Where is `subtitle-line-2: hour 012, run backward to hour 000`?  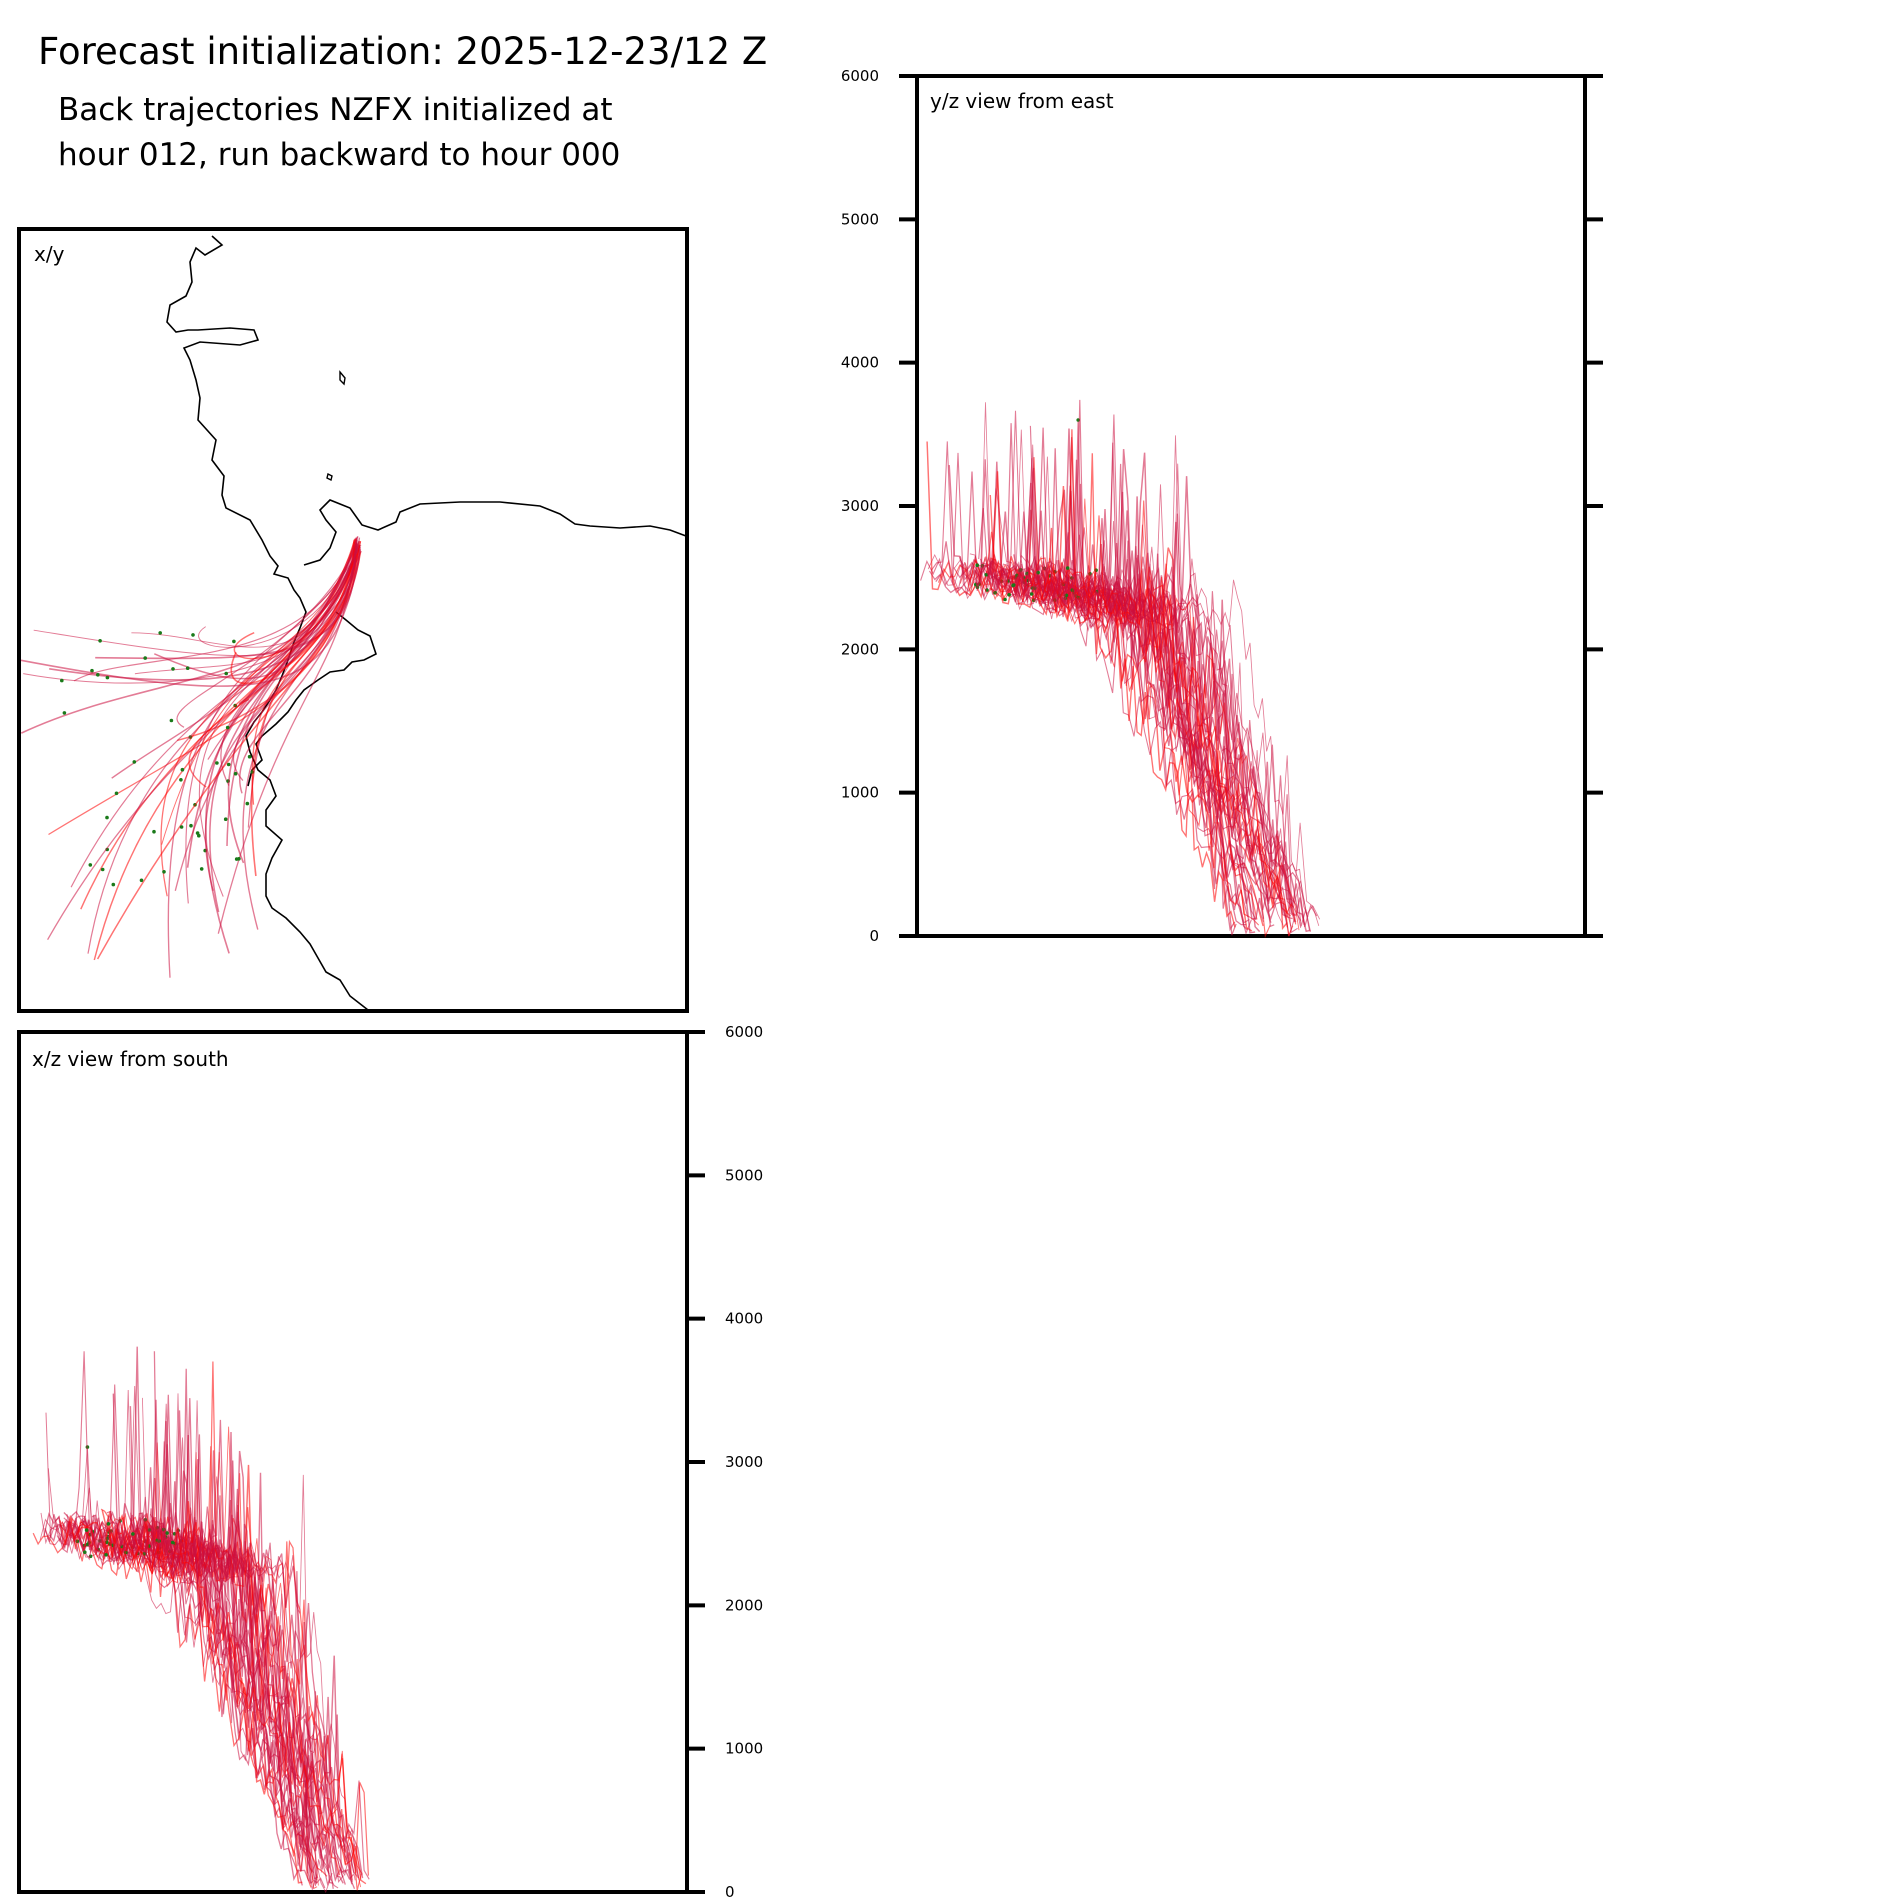
subtitle-line-2: hour 012, run backward to hour 000 is located at coordinates (339, 155).